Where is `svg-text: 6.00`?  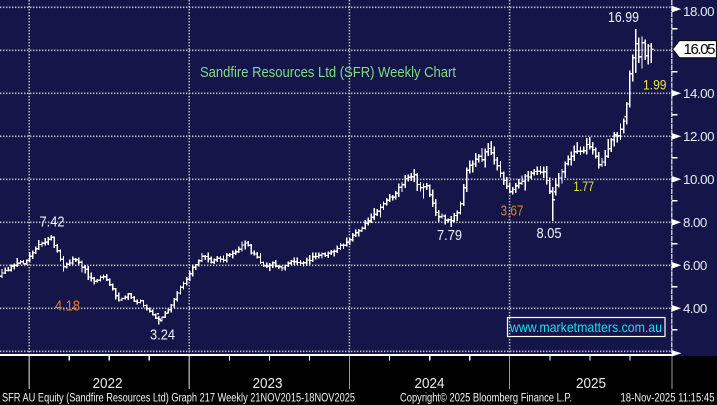
svg-text: 6.00 is located at coordinates (695, 265).